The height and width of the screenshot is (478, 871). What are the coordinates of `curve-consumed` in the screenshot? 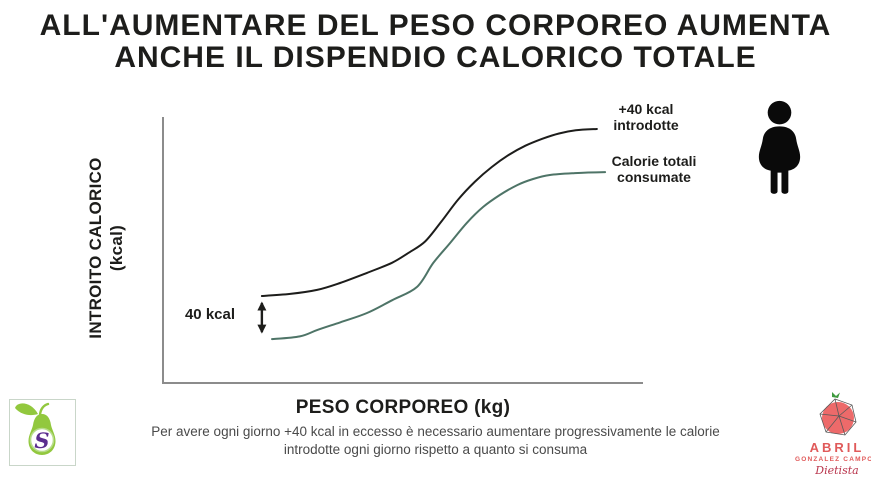 It's located at (439, 256).